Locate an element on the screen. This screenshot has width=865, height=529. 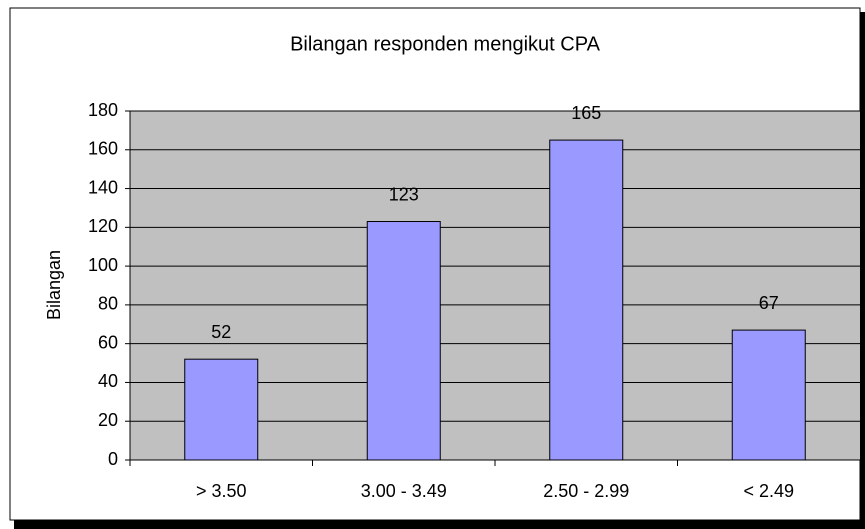
y-tick-label: 160 is located at coordinates (103, 149).